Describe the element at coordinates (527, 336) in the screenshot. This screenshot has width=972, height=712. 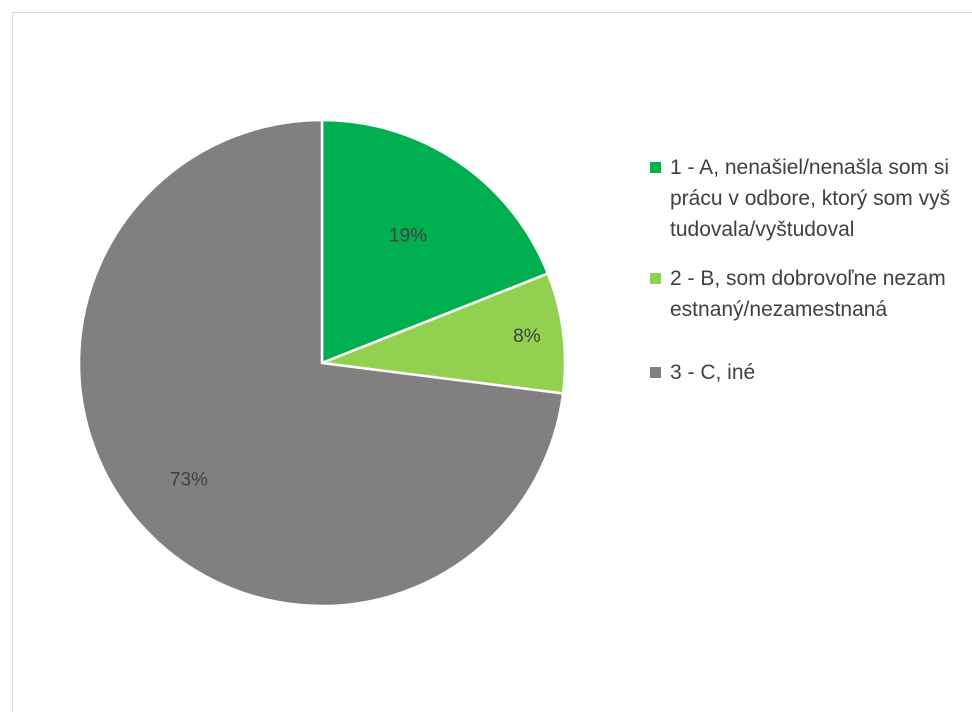
I see `data-label-2: 8%` at that location.